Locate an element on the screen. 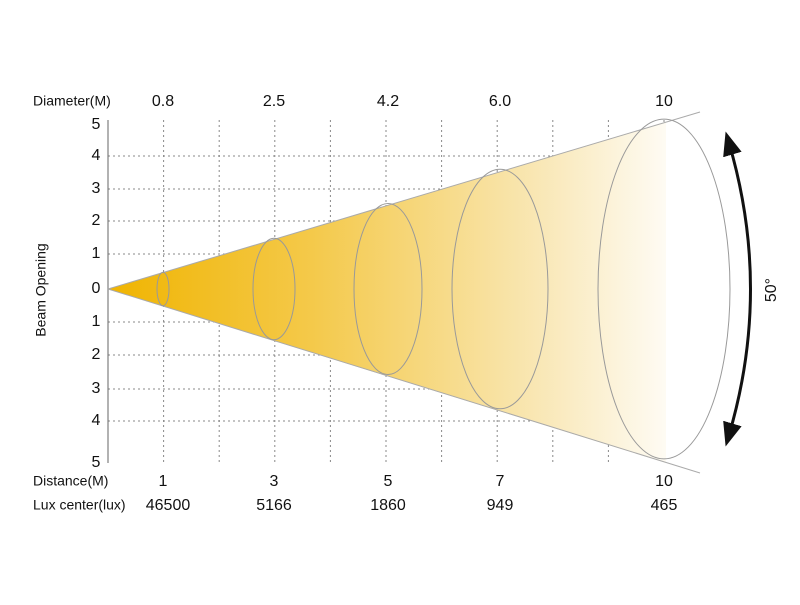 Image resolution: width=800 pixels, height=605 pixels. lux-value: 1860 is located at coordinates (388, 505).